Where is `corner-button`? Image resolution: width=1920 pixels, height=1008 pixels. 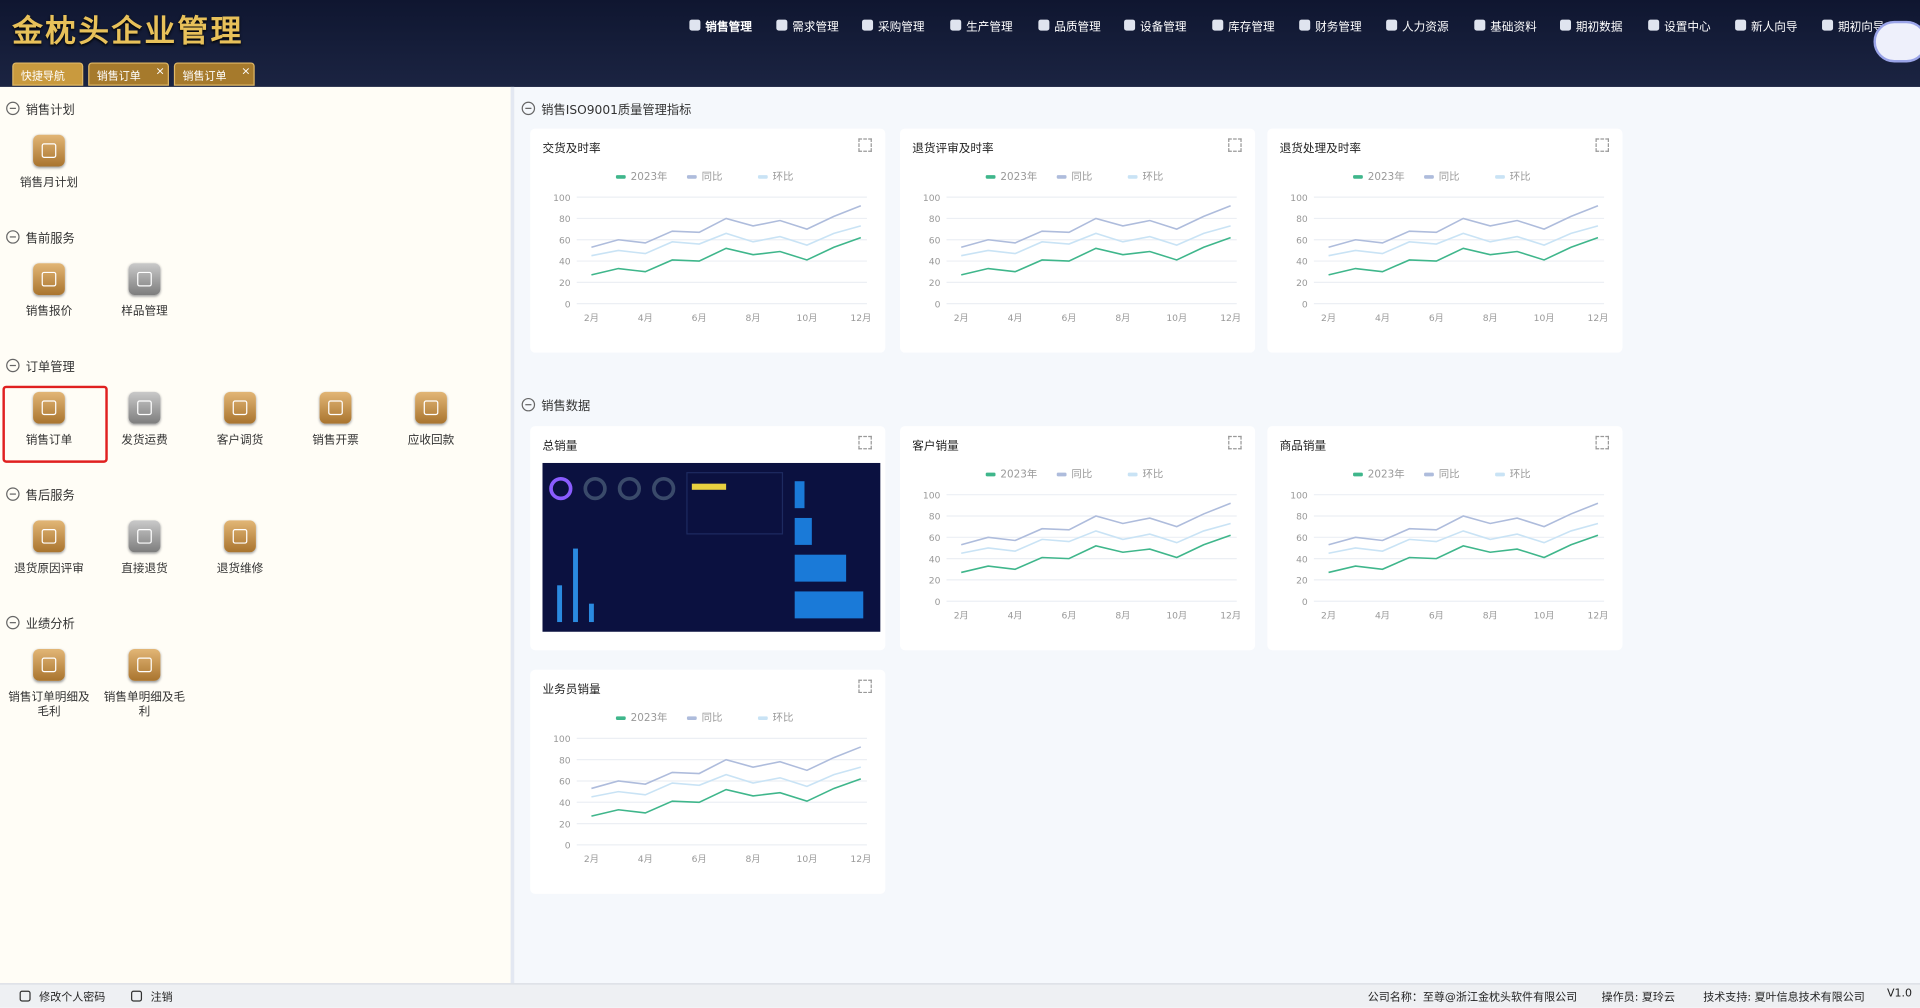 corner-button is located at coordinates (1896, 41).